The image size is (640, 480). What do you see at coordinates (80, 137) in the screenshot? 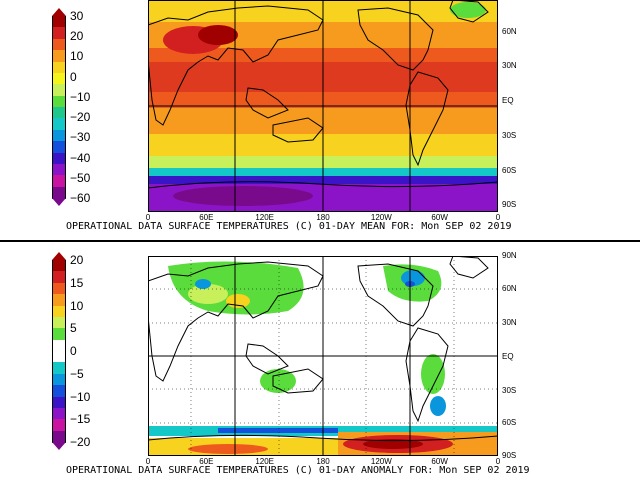
I see `colorbar-tick-label: −30` at bounding box center [80, 137].